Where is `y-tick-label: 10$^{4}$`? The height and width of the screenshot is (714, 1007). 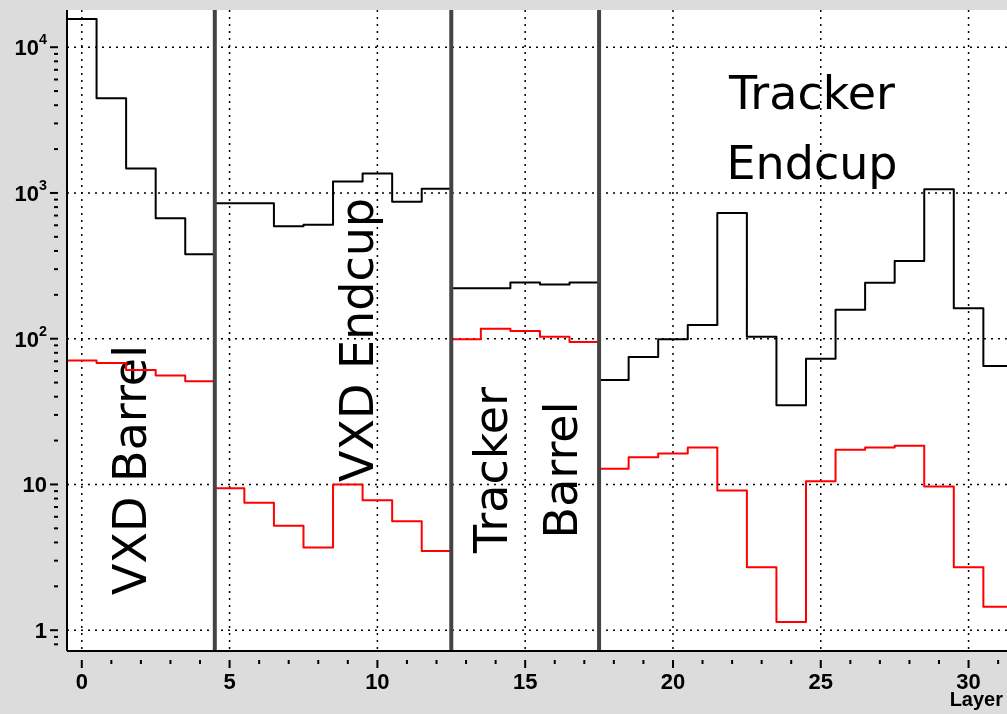
y-tick-label: 10$^{4}$ is located at coordinates (31, 45).